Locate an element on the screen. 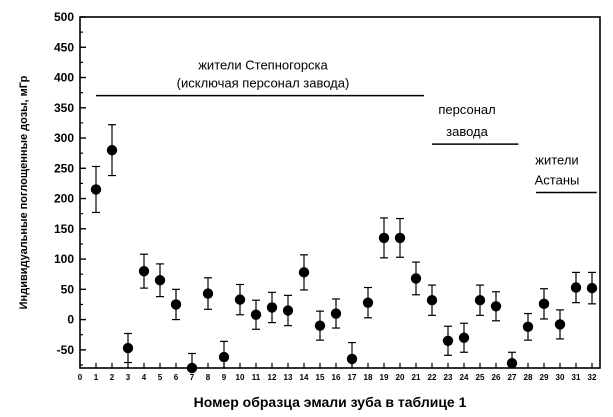  y-tick-label: 250 is located at coordinates (64, 168).